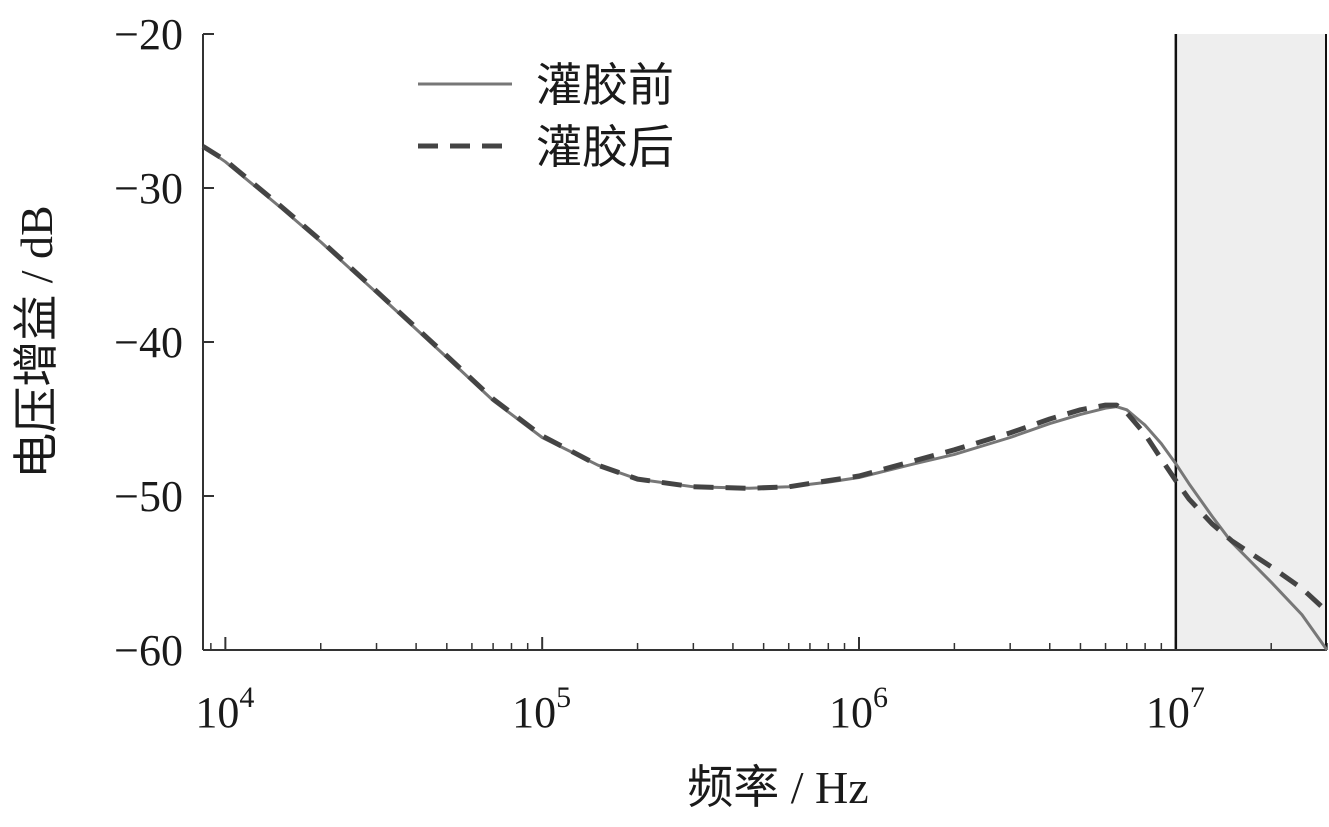 The width and height of the screenshot is (1329, 827). I want to click on x-minor-ticks, so click(769, 646).